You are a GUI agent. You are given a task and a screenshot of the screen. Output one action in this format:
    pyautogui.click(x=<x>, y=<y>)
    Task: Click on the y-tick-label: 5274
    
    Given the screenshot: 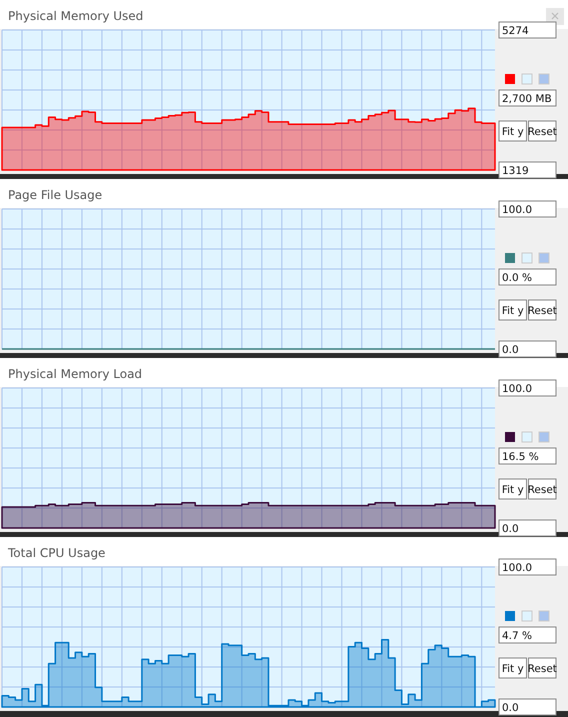 What is the action you would take?
    pyautogui.click(x=516, y=31)
    